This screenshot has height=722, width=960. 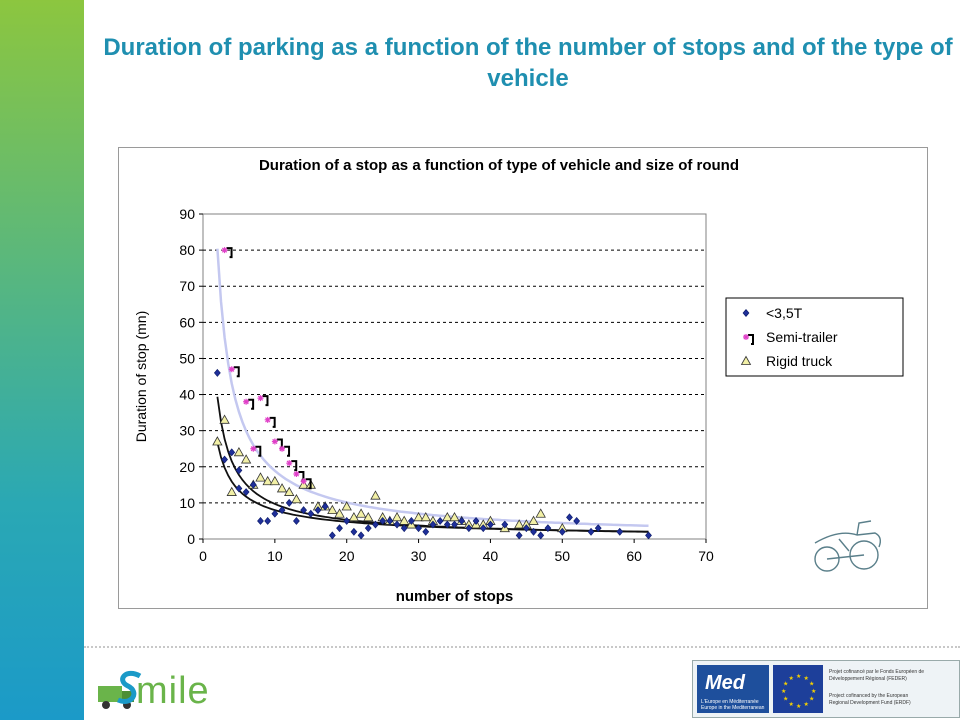 I want to click on legend-item: <3,5T, so click(x=772, y=313).